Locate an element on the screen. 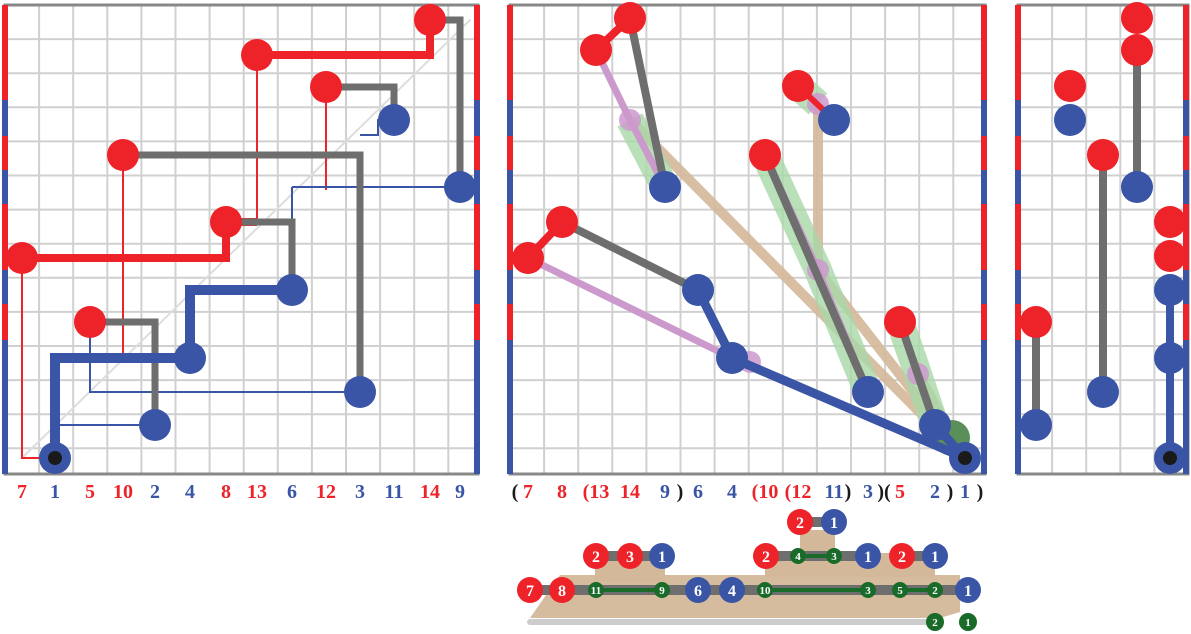  axis-label: ) is located at coordinates (980, 492).